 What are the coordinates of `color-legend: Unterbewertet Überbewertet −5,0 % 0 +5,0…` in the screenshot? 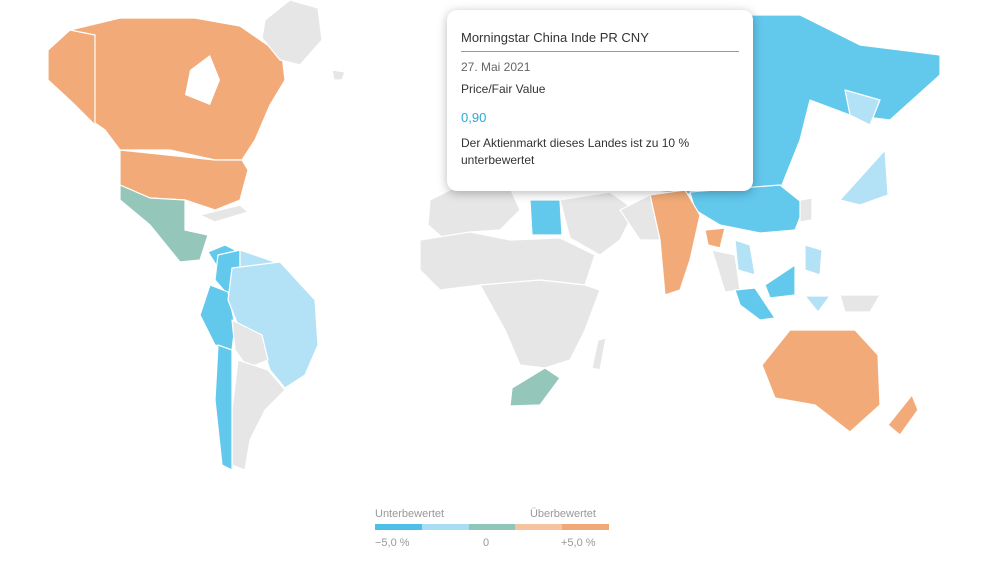 It's located at (485, 529).